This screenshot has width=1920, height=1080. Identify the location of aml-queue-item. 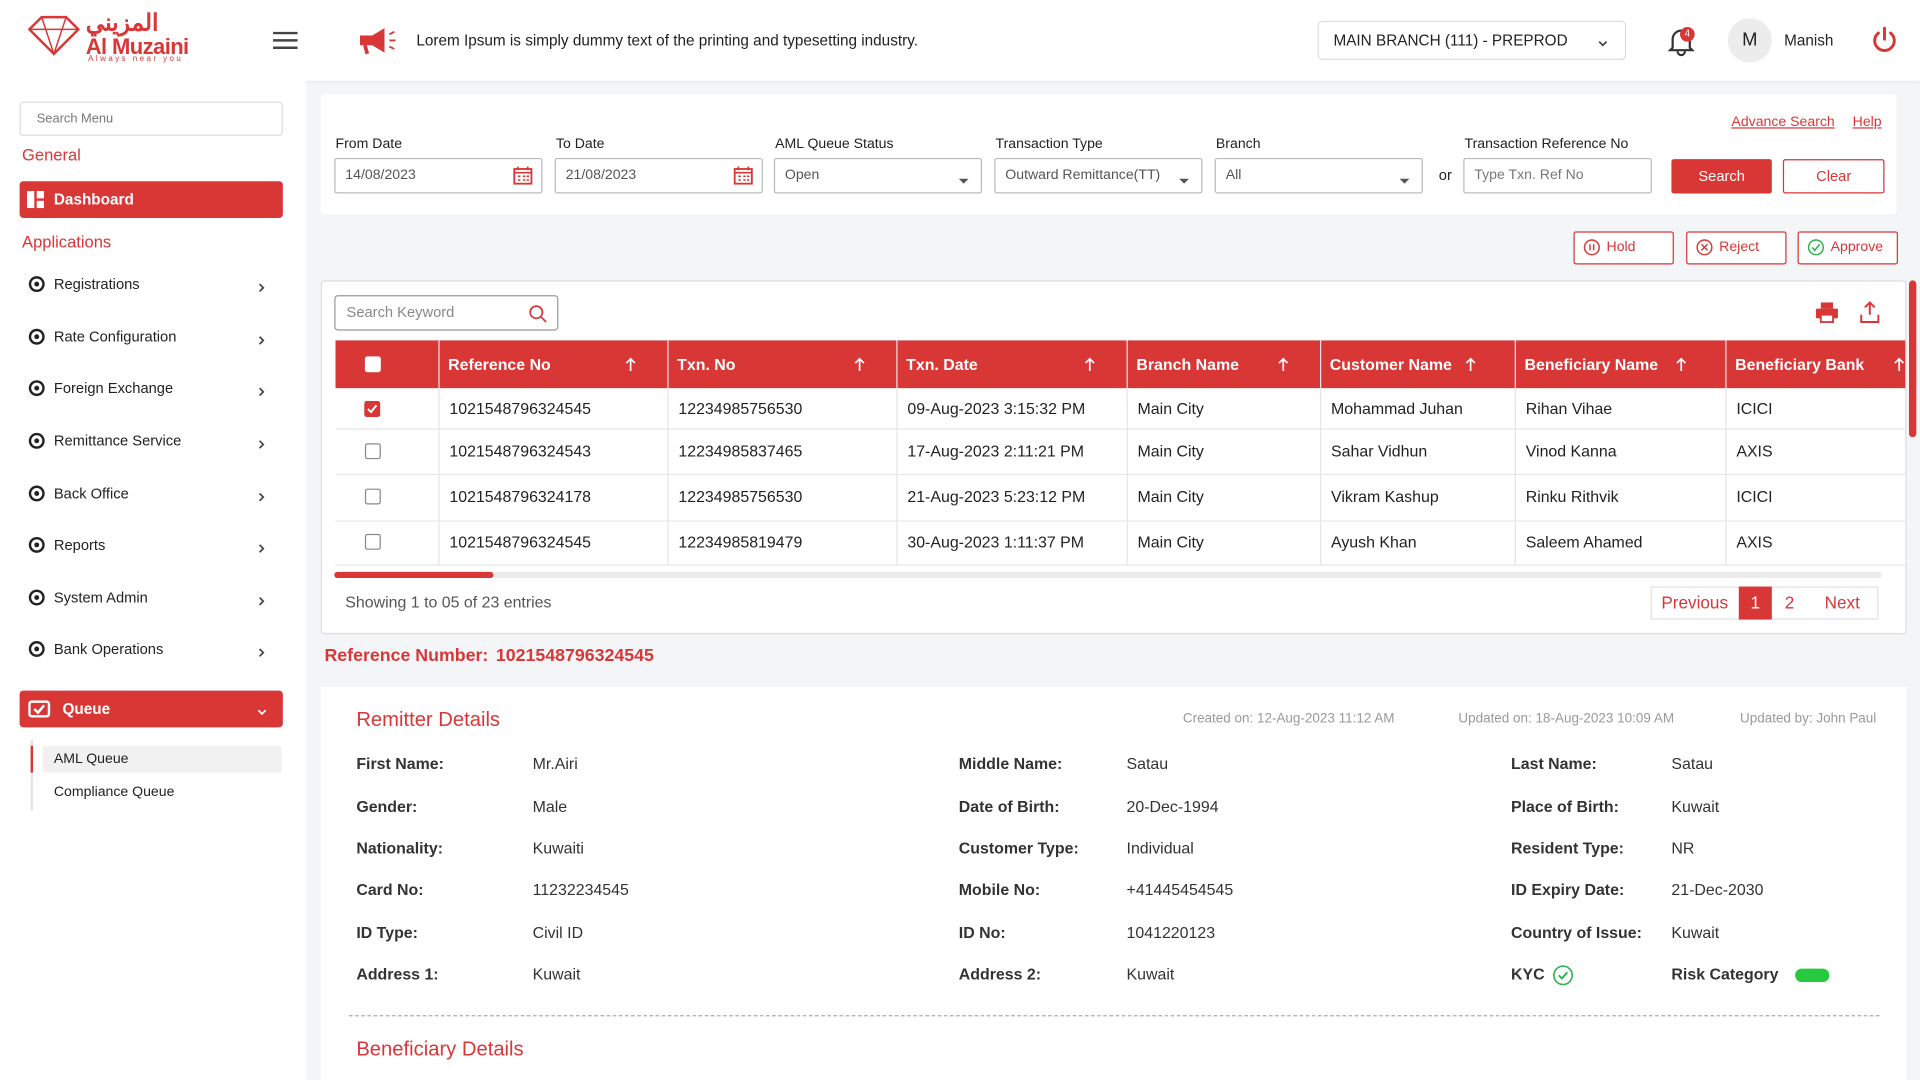
(162, 759).